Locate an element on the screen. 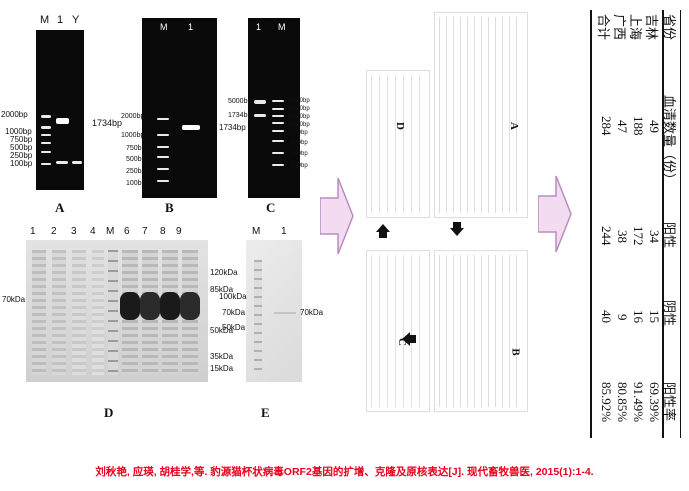 Image resolution: width=689 pixels, height=491 pixels. gel-d-lane-1: 1 is located at coordinates (33, 231).